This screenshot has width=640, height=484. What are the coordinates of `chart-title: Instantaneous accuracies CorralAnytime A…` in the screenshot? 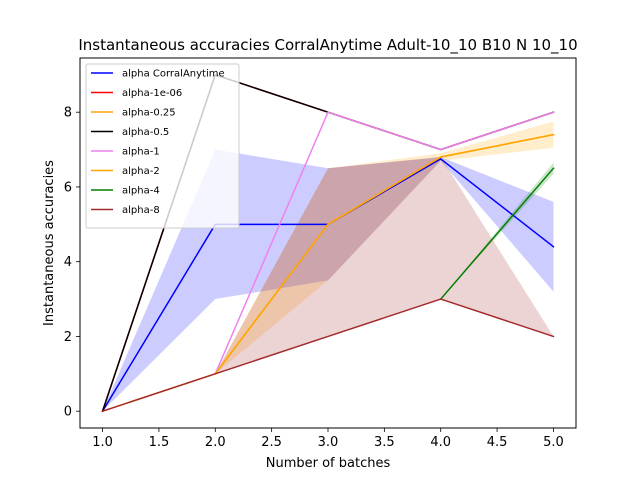 It's located at (327, 45).